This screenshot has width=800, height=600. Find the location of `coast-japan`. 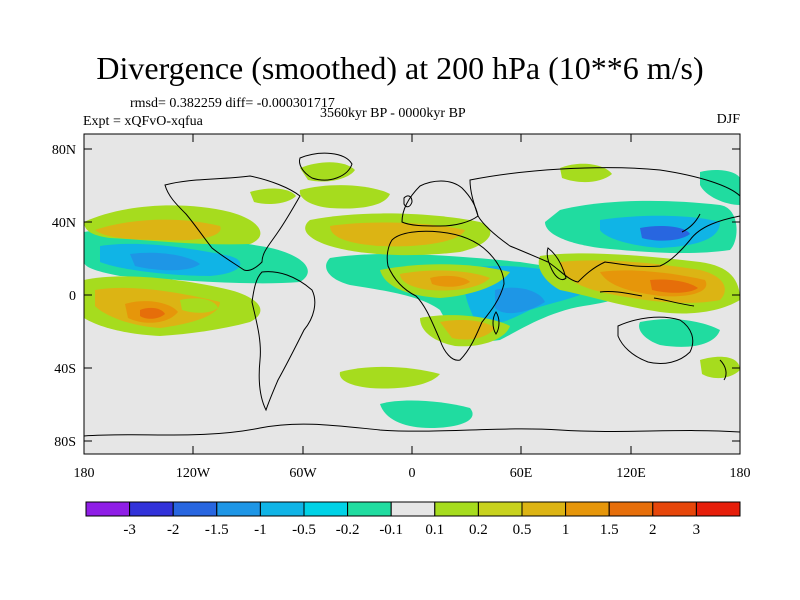

coast-japan is located at coordinates (691, 223).